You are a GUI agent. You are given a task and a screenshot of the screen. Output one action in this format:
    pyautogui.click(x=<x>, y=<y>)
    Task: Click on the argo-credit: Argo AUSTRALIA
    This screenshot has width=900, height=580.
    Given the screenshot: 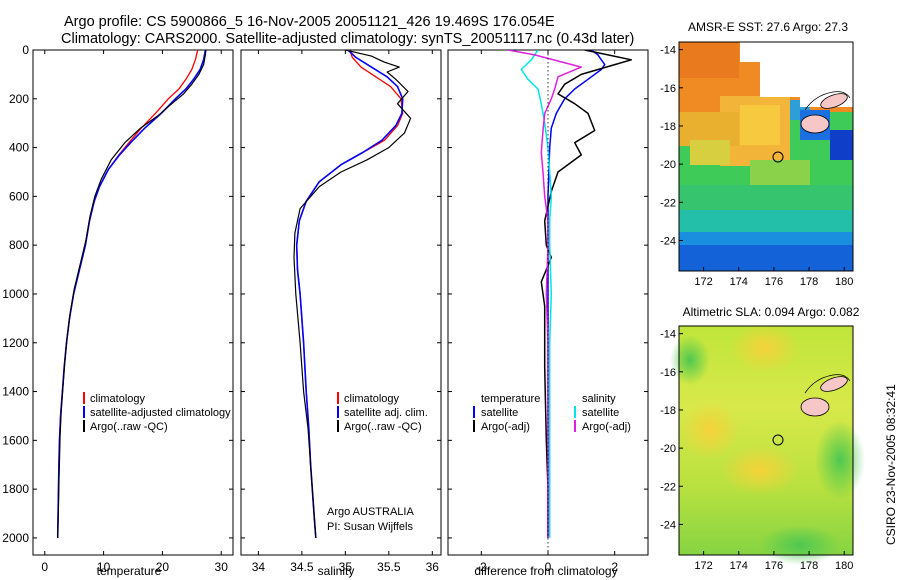 What is the action you would take?
    pyautogui.click(x=370, y=512)
    